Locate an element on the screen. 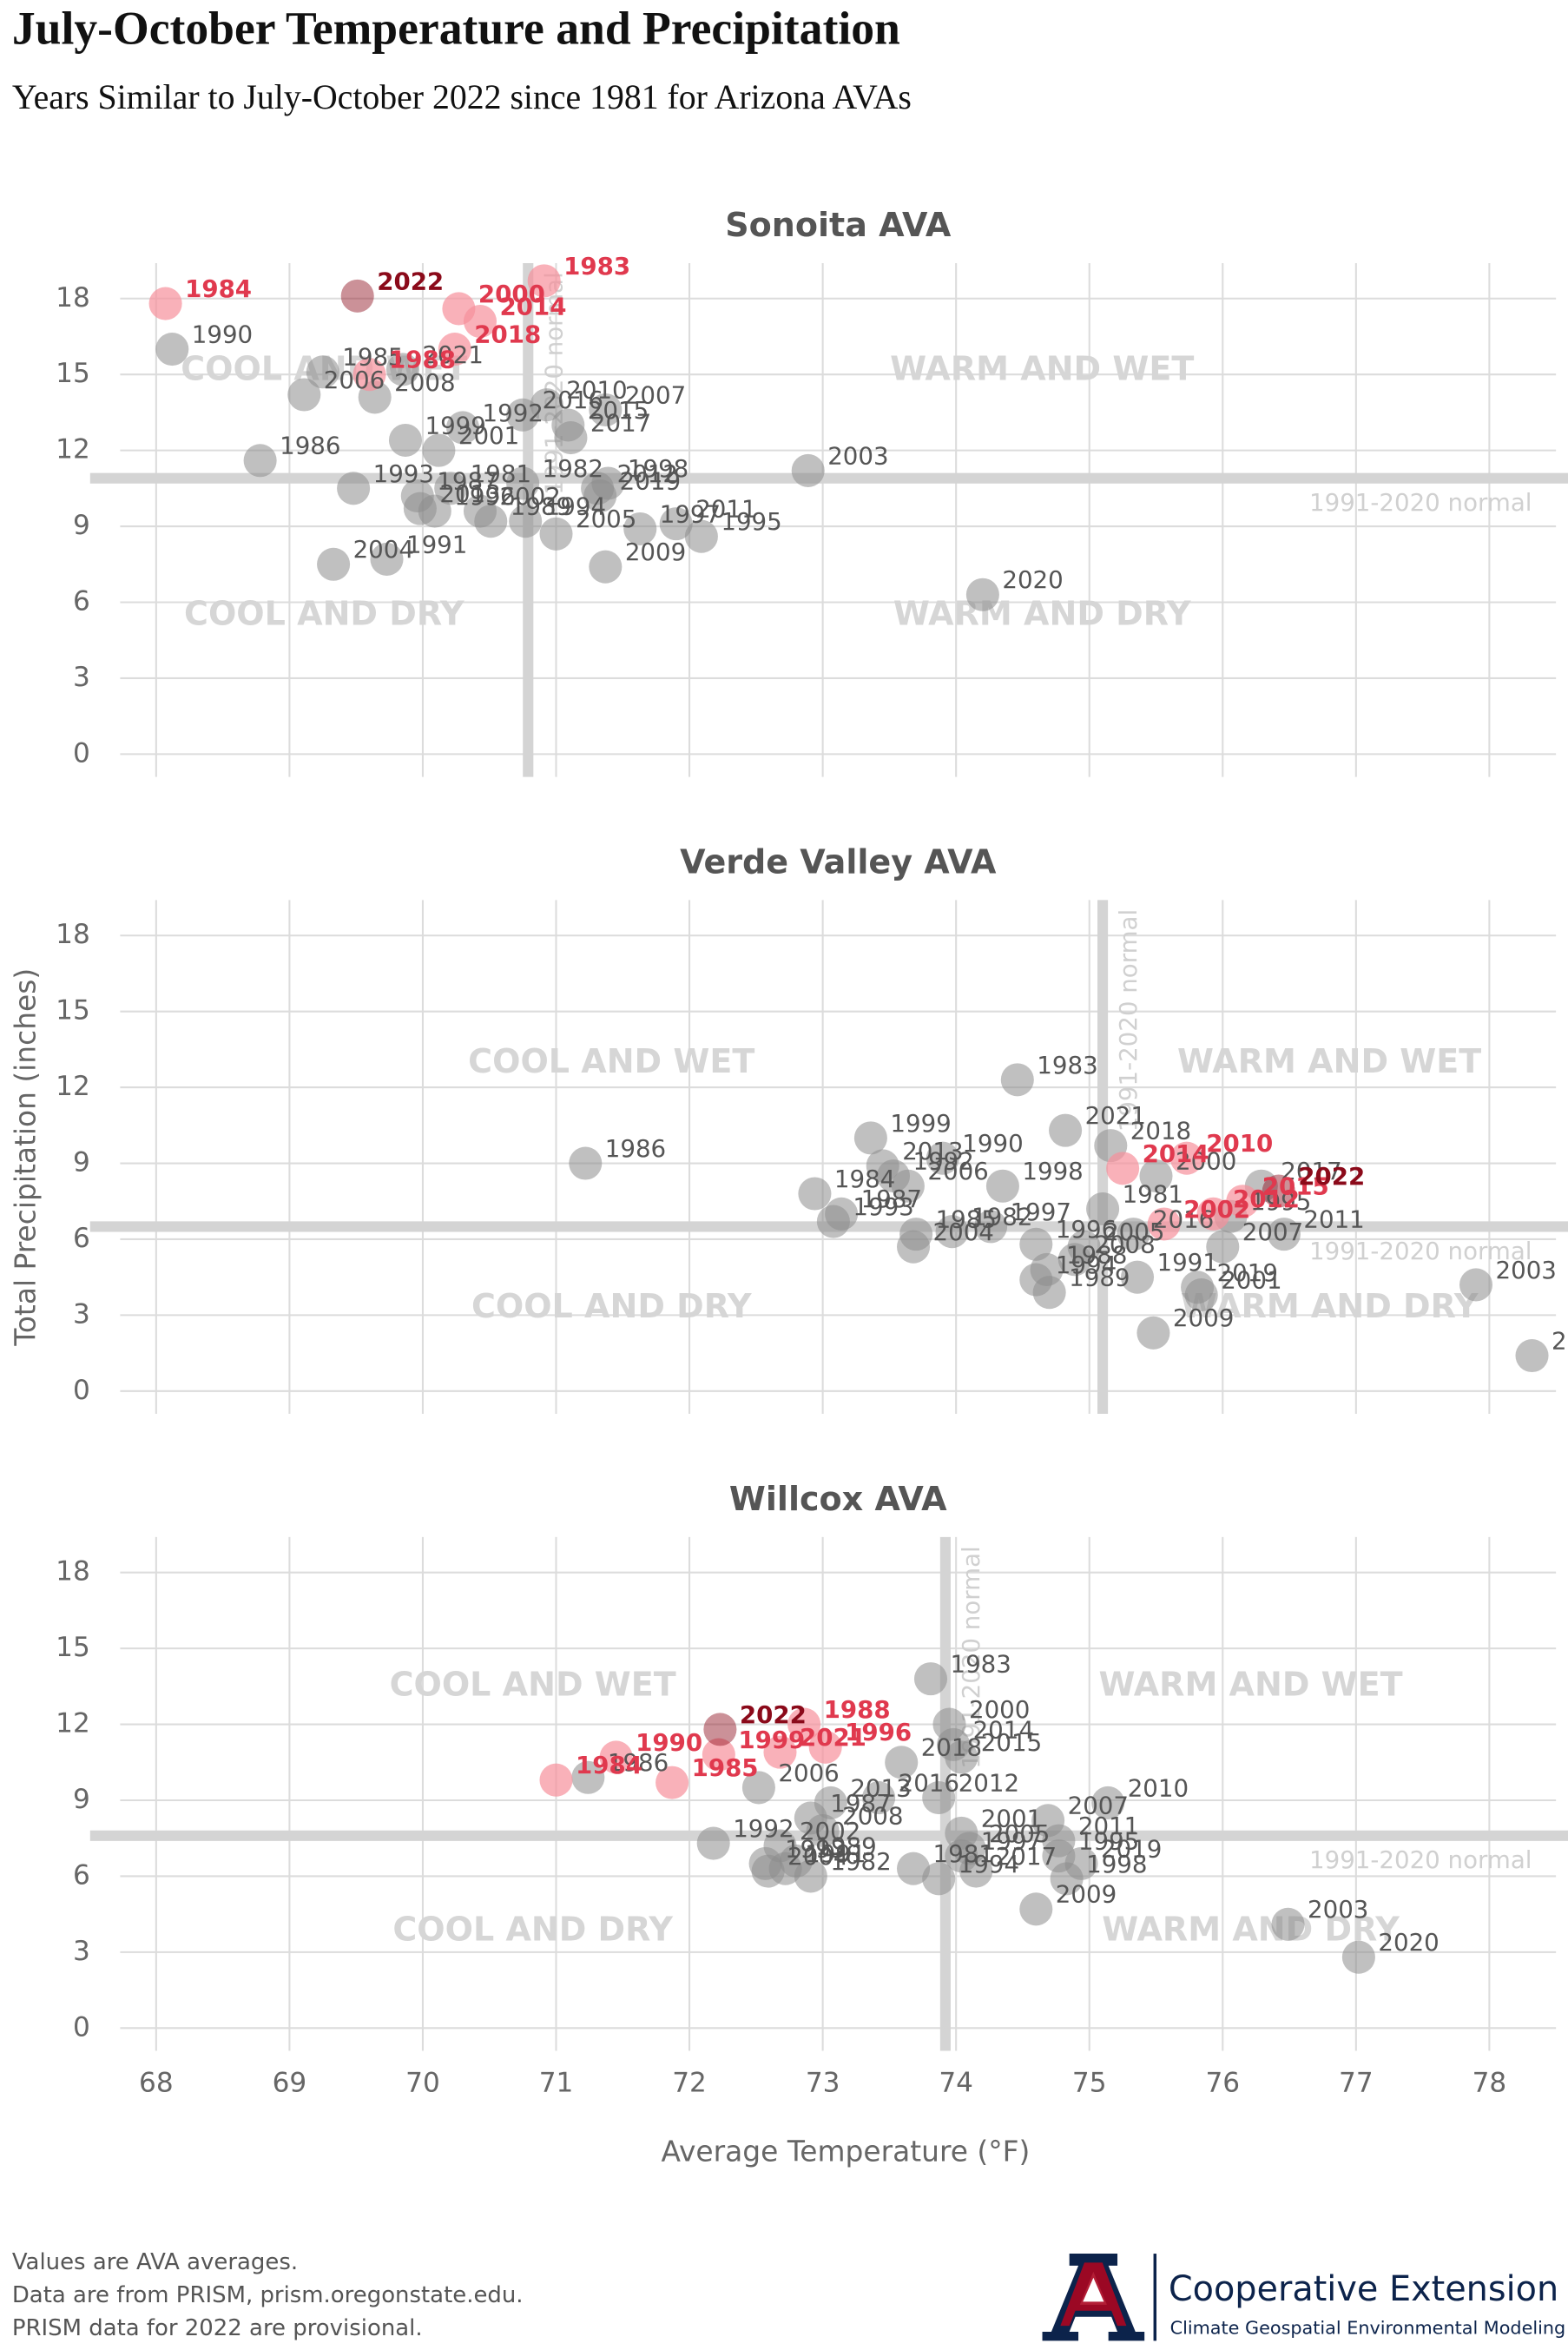  point-label: 2010 is located at coordinates (1158, 1787).